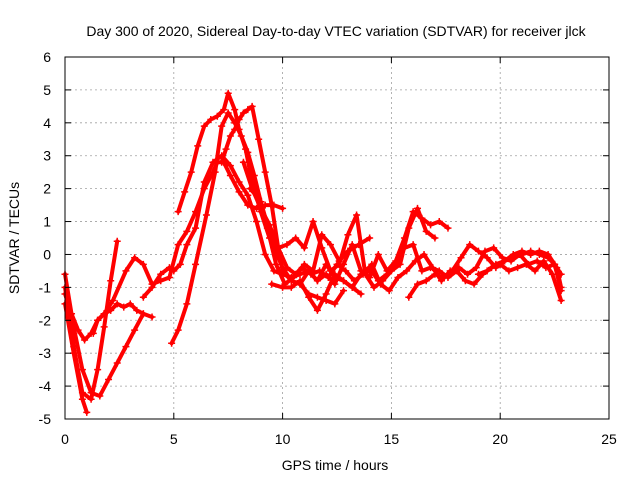 This screenshot has width=640, height=480. I want to click on y-tick-label: -4, so click(45, 386).